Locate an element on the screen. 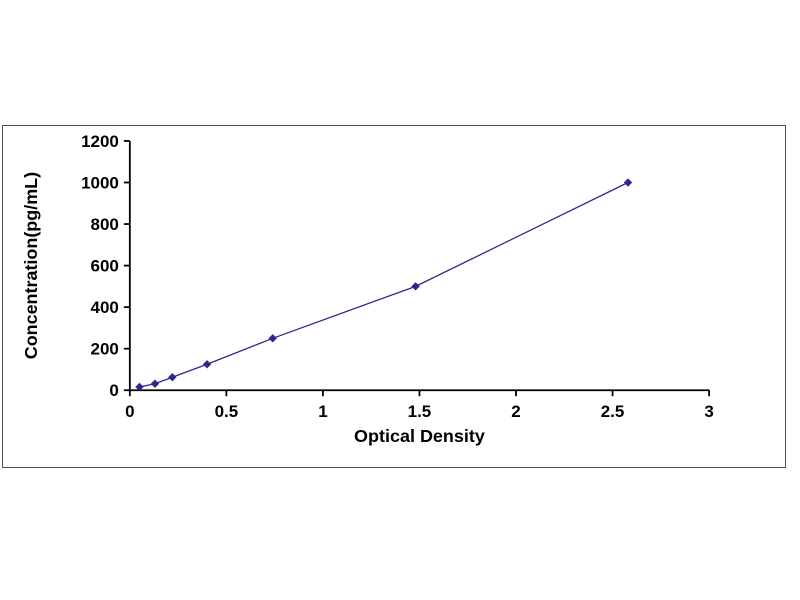 This screenshot has width=800, height=600. x-tick-label: 3 is located at coordinates (708, 411).